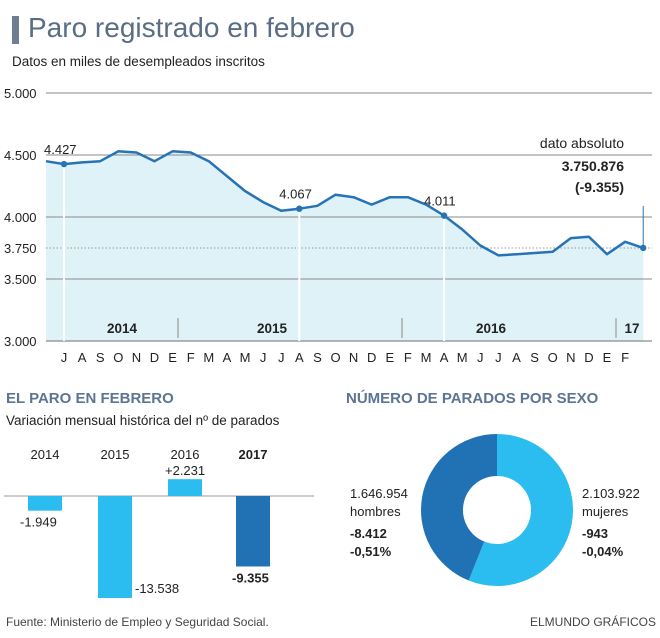 The image size is (660, 638). What do you see at coordinates (185, 470) in the screenshot?
I see `bar-value-label: +2.231` at bounding box center [185, 470].